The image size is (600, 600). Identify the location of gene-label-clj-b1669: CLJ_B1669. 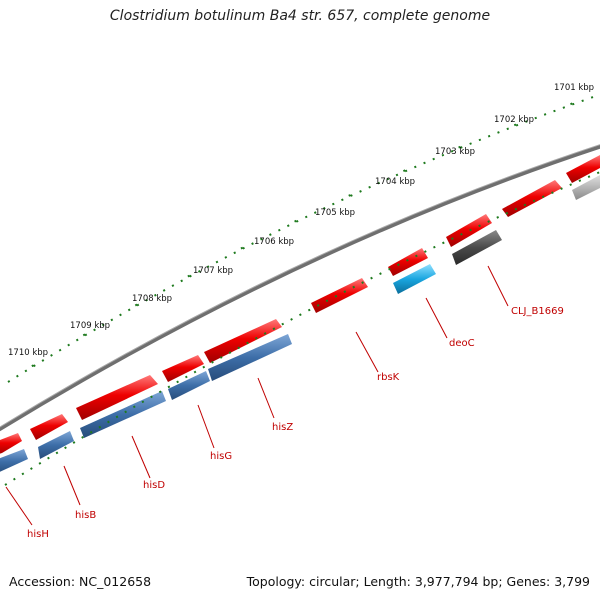
(537, 311).